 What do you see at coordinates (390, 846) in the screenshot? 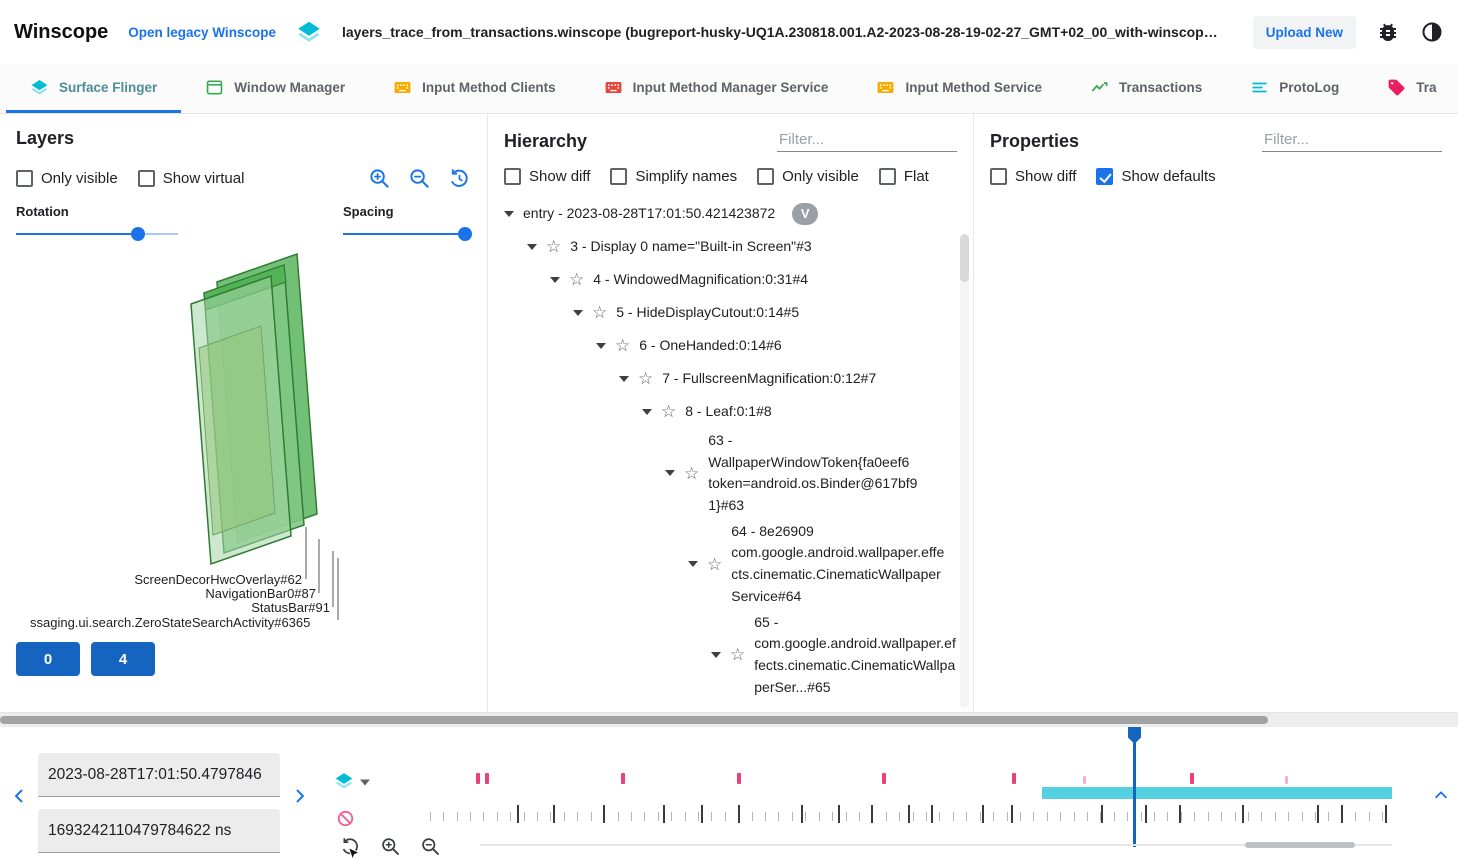
I see `timeline-zoom-in-icon` at bounding box center [390, 846].